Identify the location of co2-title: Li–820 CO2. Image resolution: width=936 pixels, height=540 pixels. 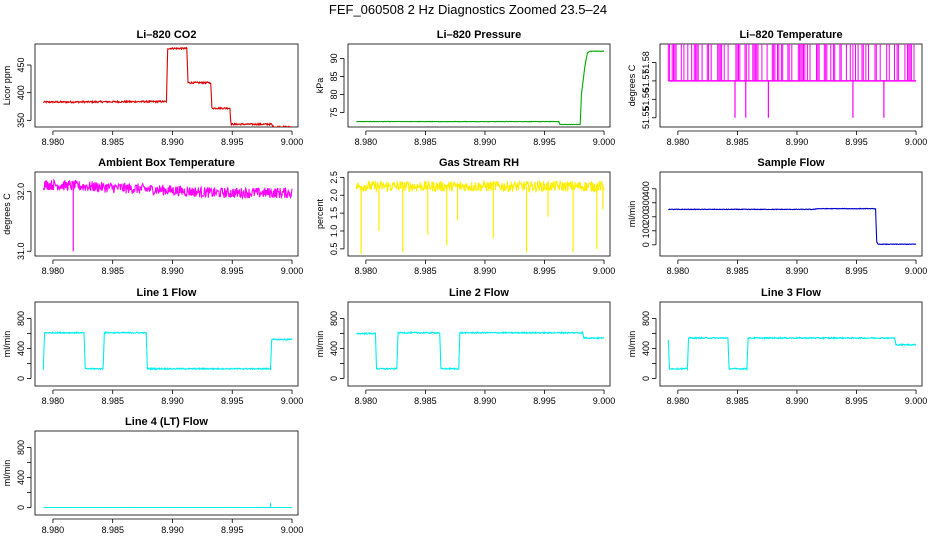
(167, 35).